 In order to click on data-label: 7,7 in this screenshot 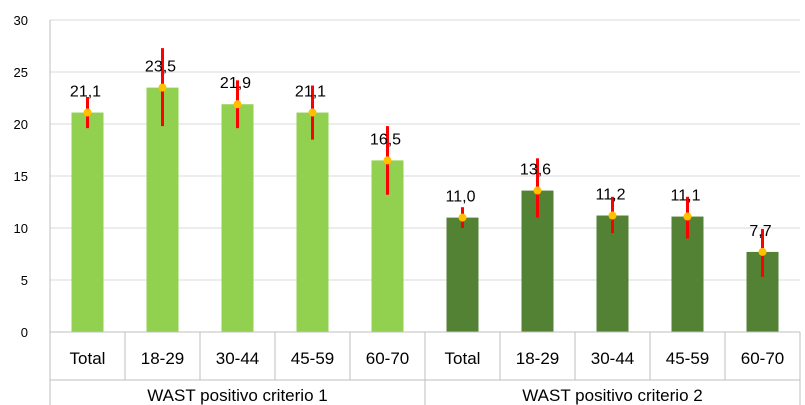, I will do `click(760, 231)`.